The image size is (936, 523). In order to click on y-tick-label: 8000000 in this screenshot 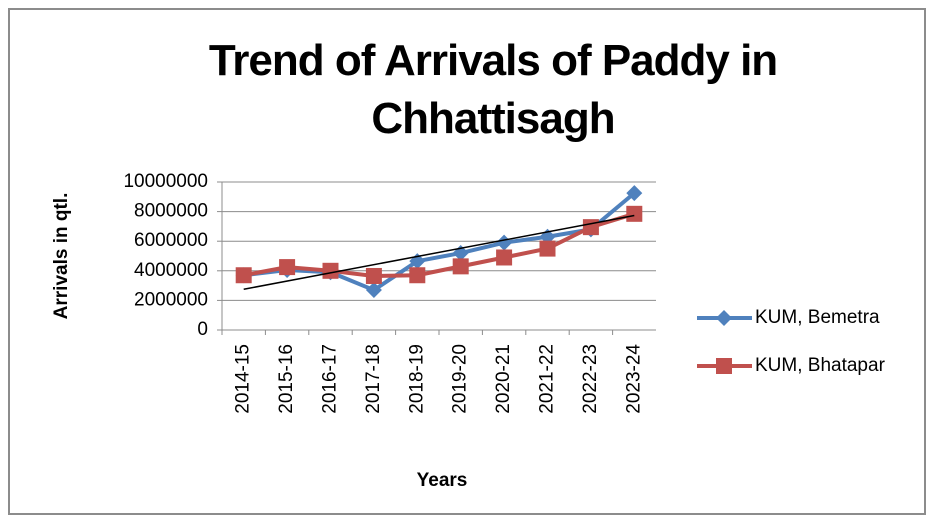, I will do `click(171, 211)`.